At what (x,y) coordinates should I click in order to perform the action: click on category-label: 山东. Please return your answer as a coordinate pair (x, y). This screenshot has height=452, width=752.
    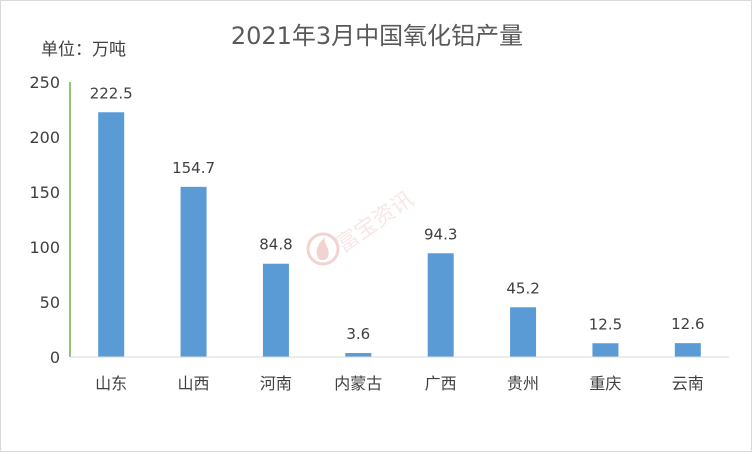
    Looking at the image, I should click on (111, 383).